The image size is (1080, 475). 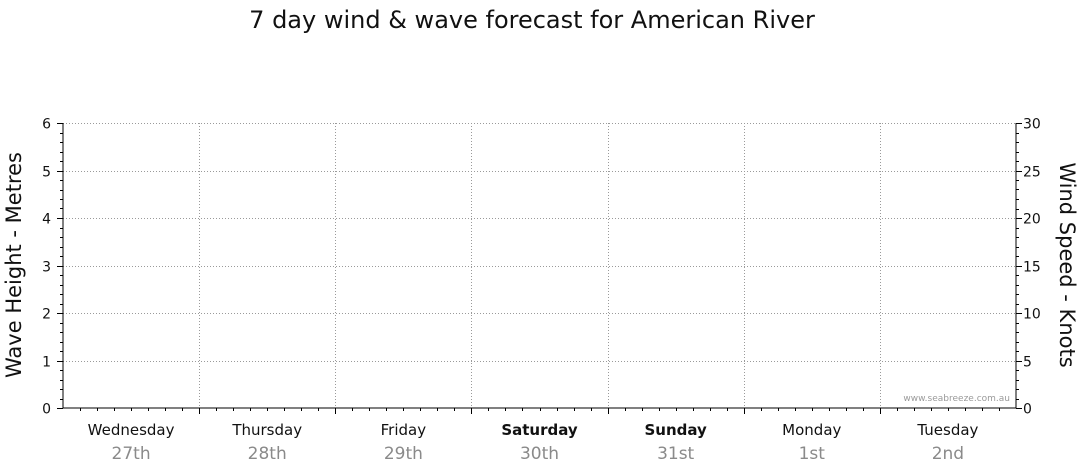 I want to click on left-tick-label: 0, so click(x=46, y=410).